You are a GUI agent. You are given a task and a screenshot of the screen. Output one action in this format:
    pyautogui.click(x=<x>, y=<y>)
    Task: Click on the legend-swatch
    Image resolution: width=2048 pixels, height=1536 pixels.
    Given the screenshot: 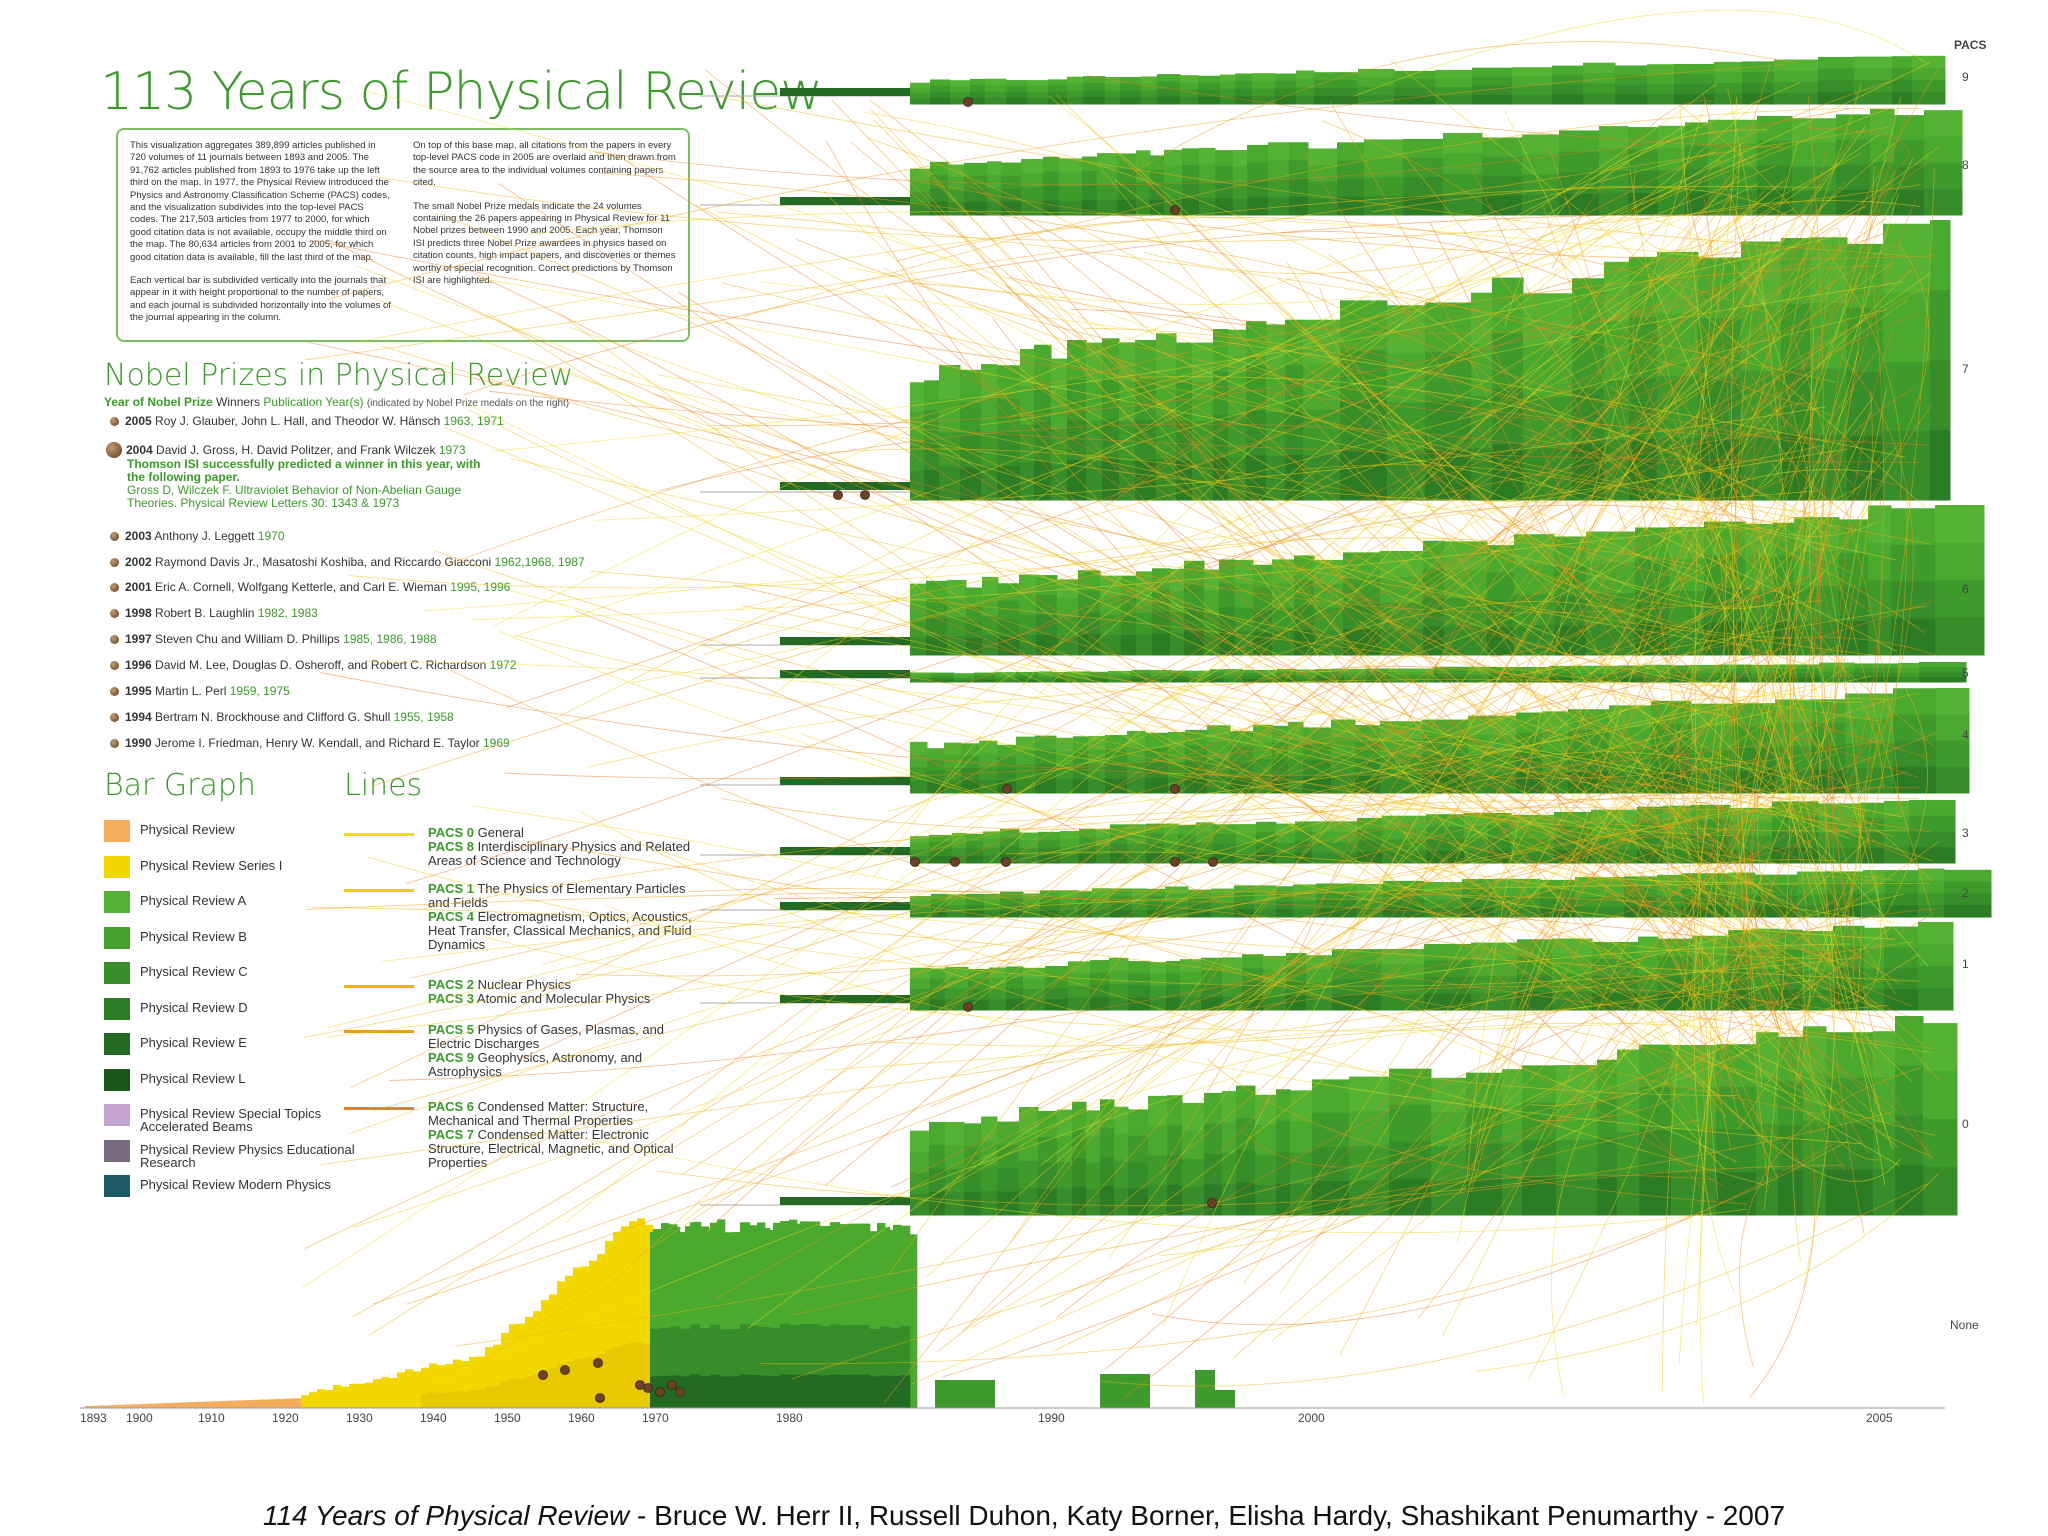 What is the action you would take?
    pyautogui.click(x=117, y=831)
    